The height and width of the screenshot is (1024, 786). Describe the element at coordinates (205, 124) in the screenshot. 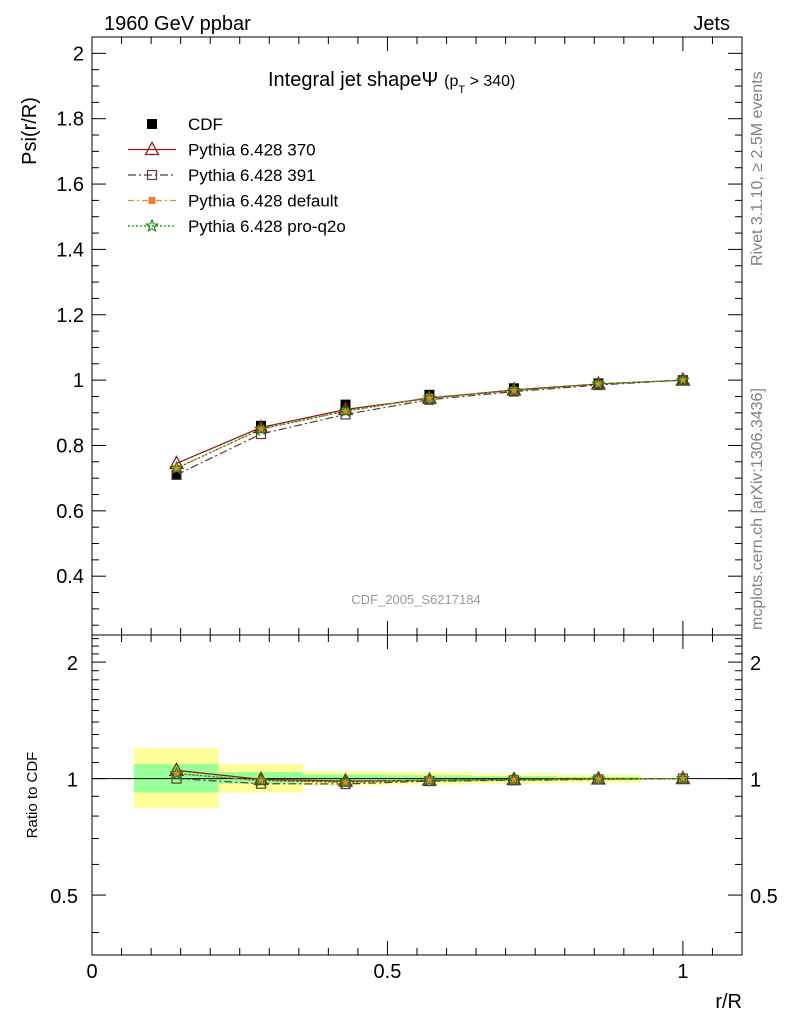

I see `legend-label: CDF` at that location.